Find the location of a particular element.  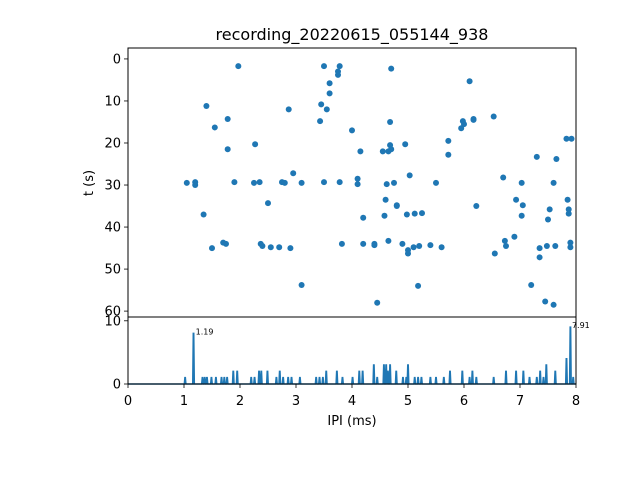

x-tick-label: 8 is located at coordinates (576, 401).